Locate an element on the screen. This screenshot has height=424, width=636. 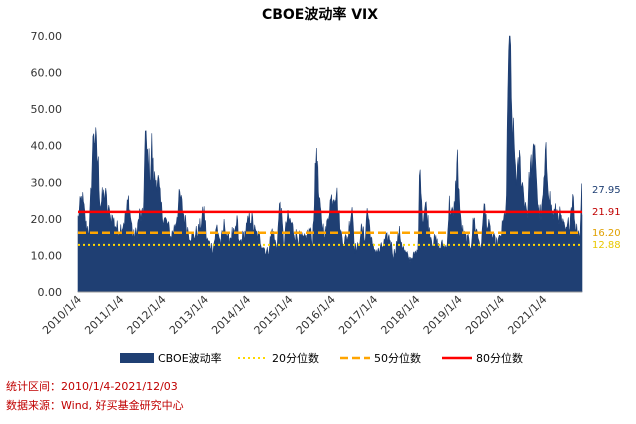
y-tick-label: 60.00 is located at coordinates (47, 73).